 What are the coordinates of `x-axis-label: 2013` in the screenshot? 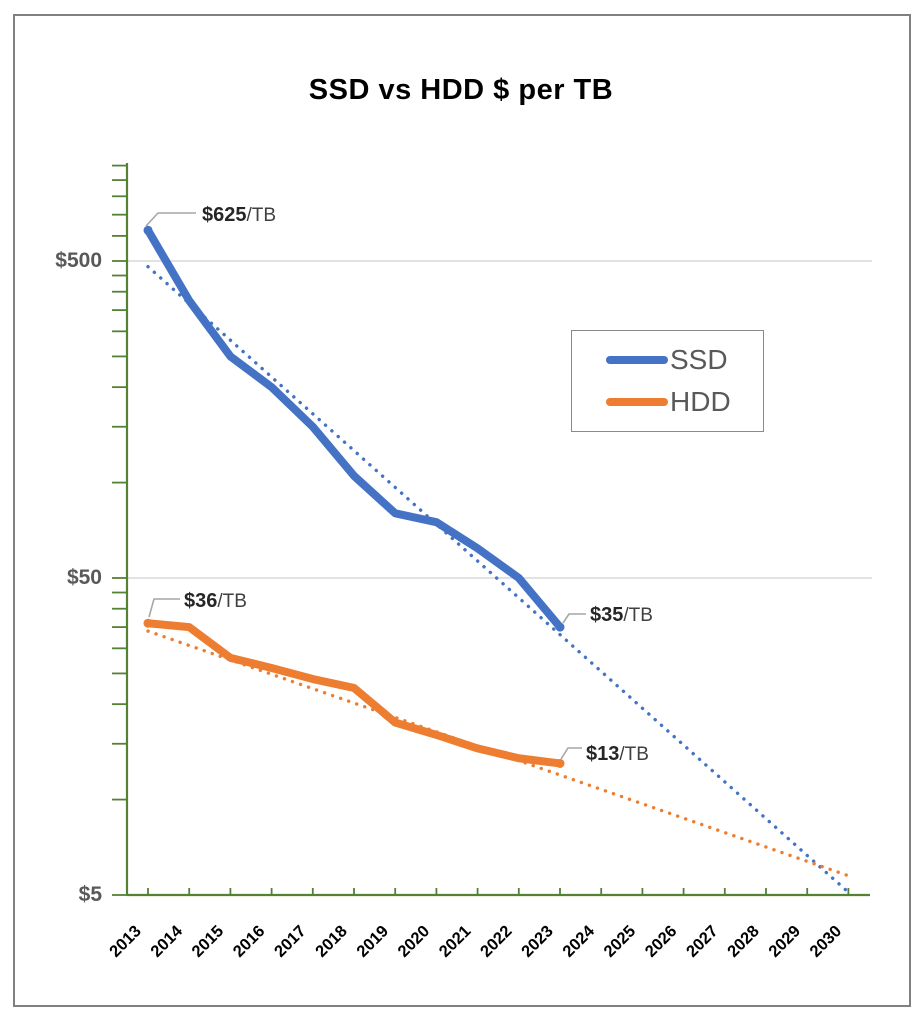 It's located at (125, 941).